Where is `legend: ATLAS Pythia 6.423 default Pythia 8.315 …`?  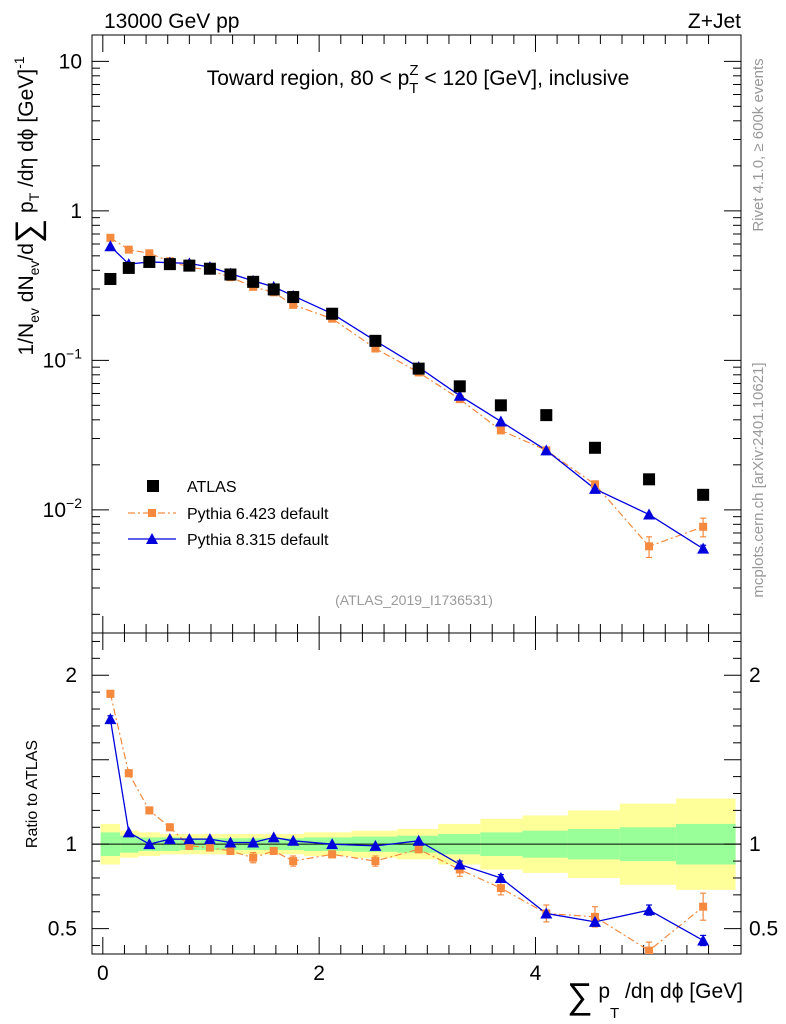 legend: ATLAS Pythia 6.423 default Pythia 8.315 … is located at coordinates (228, 514).